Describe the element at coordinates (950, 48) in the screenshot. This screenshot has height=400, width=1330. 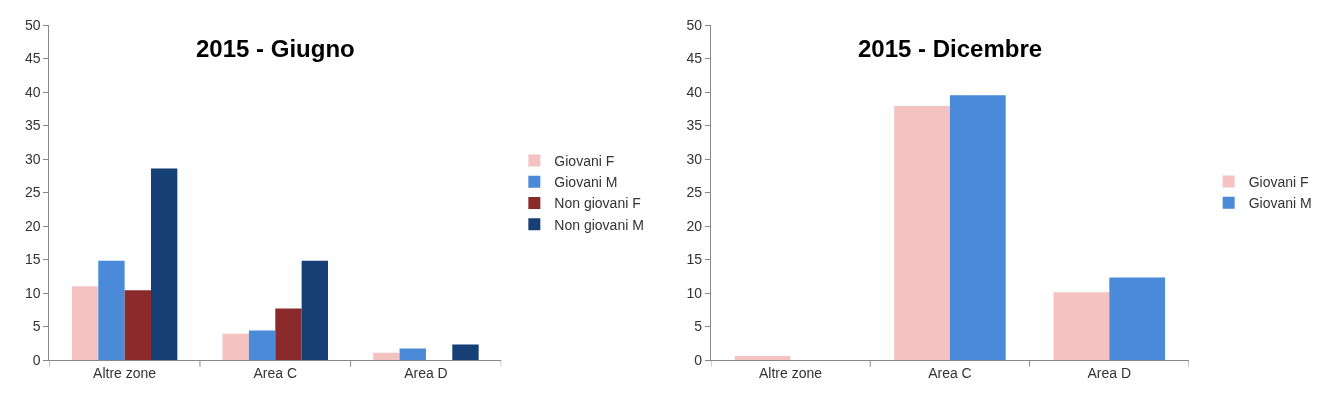
I see `chart-title: 2015 - Dicembre` at that location.